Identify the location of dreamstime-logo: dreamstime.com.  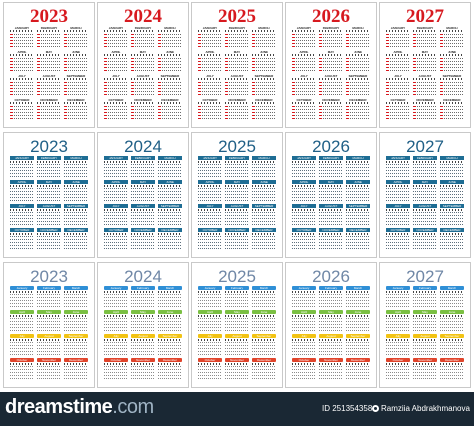
(79, 407).